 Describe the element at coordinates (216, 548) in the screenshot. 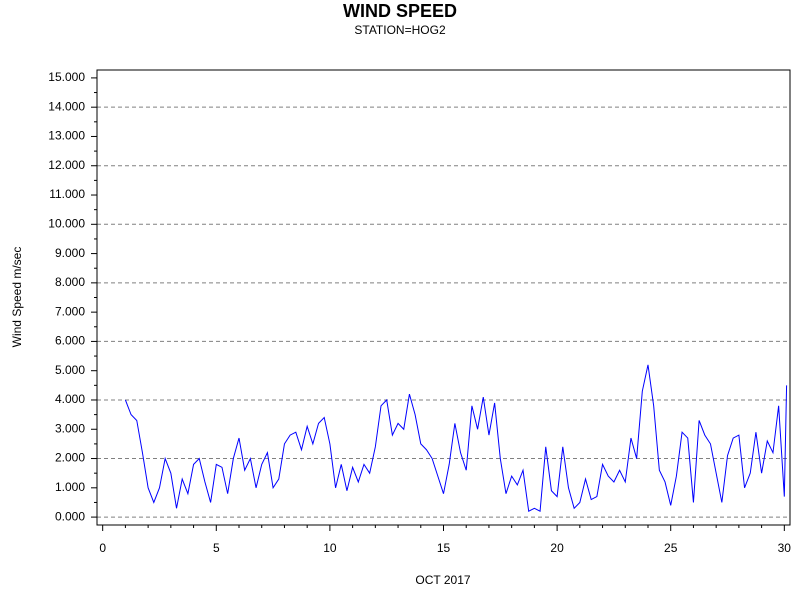

I see `x-tick-label: 5` at that location.